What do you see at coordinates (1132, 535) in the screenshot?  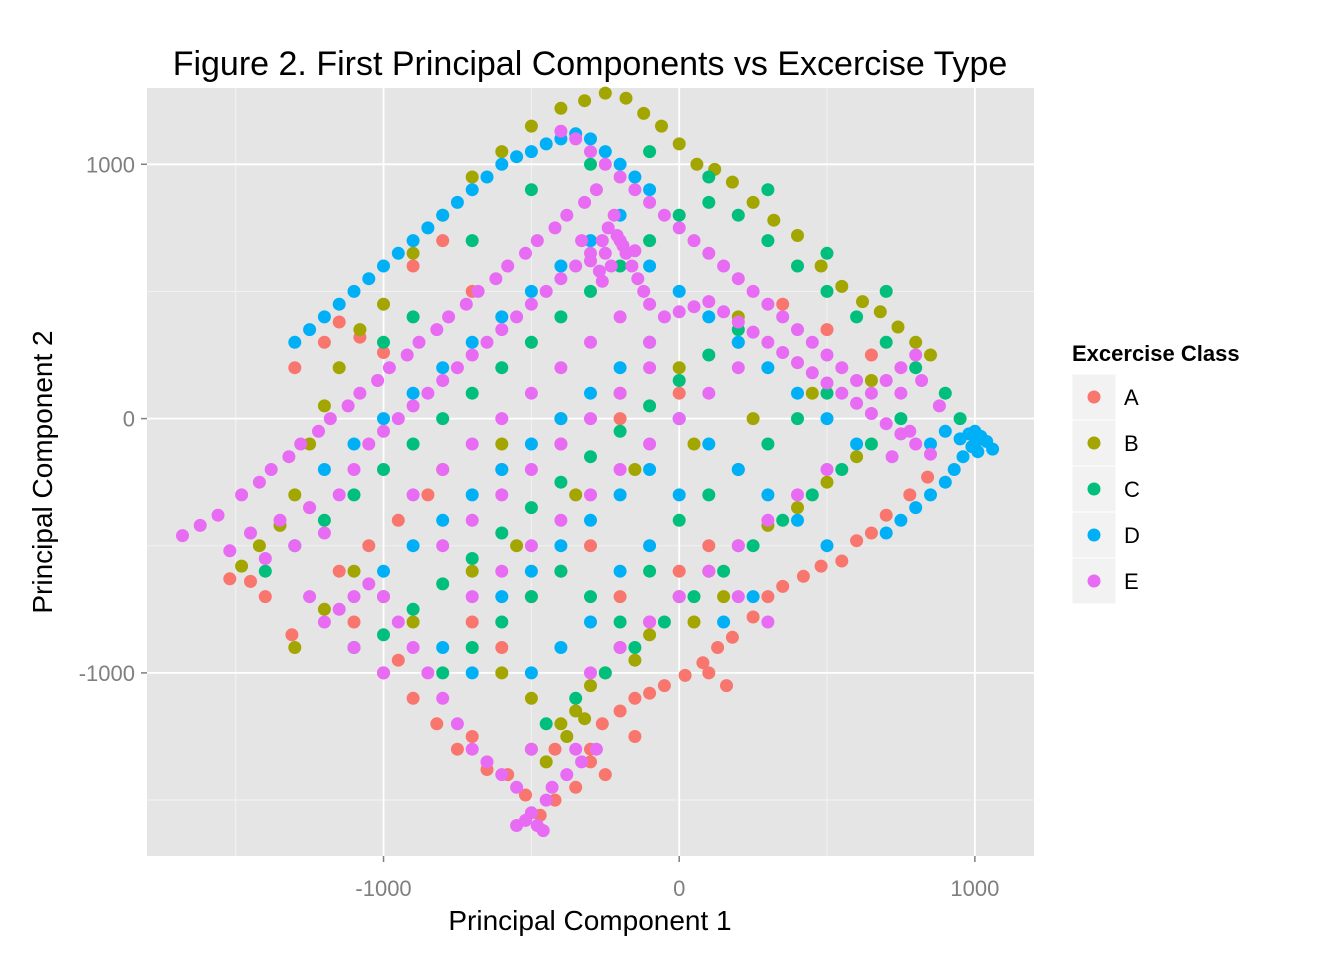 I see `legend-label: D` at bounding box center [1132, 535].